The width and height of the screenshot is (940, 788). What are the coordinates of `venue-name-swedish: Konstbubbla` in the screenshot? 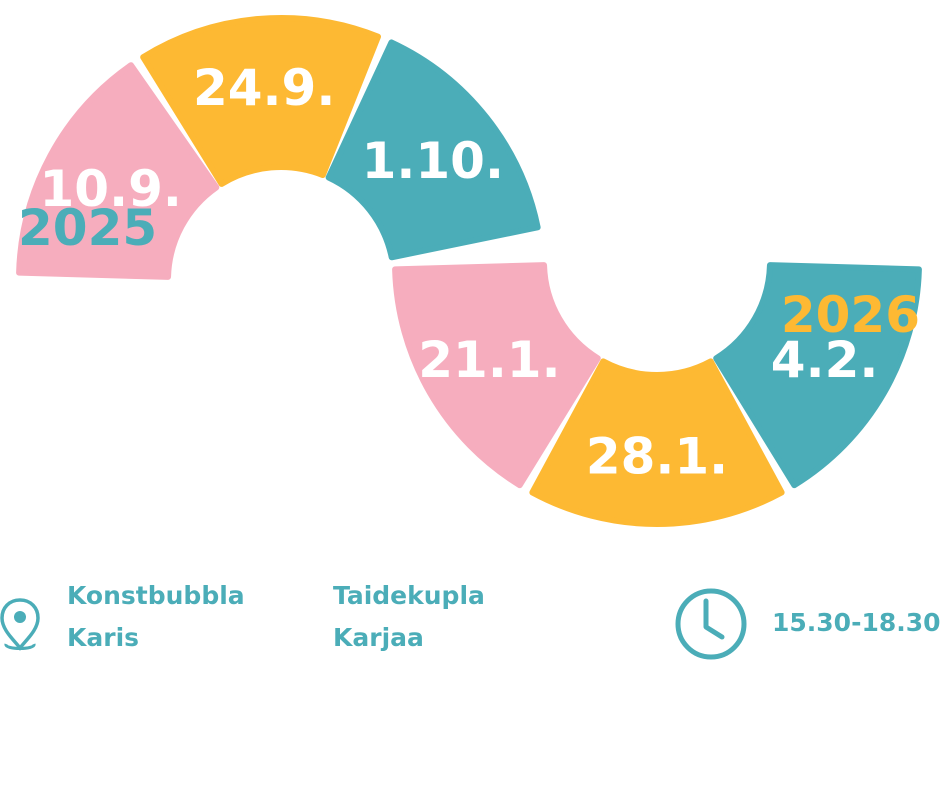 It's located at (156, 595).